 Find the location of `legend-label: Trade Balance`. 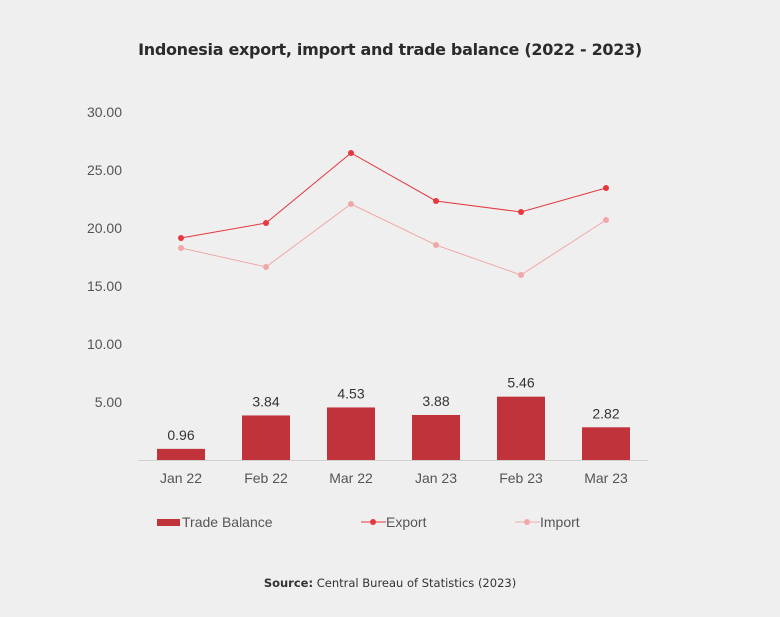

legend-label: Trade Balance is located at coordinates (227, 522).